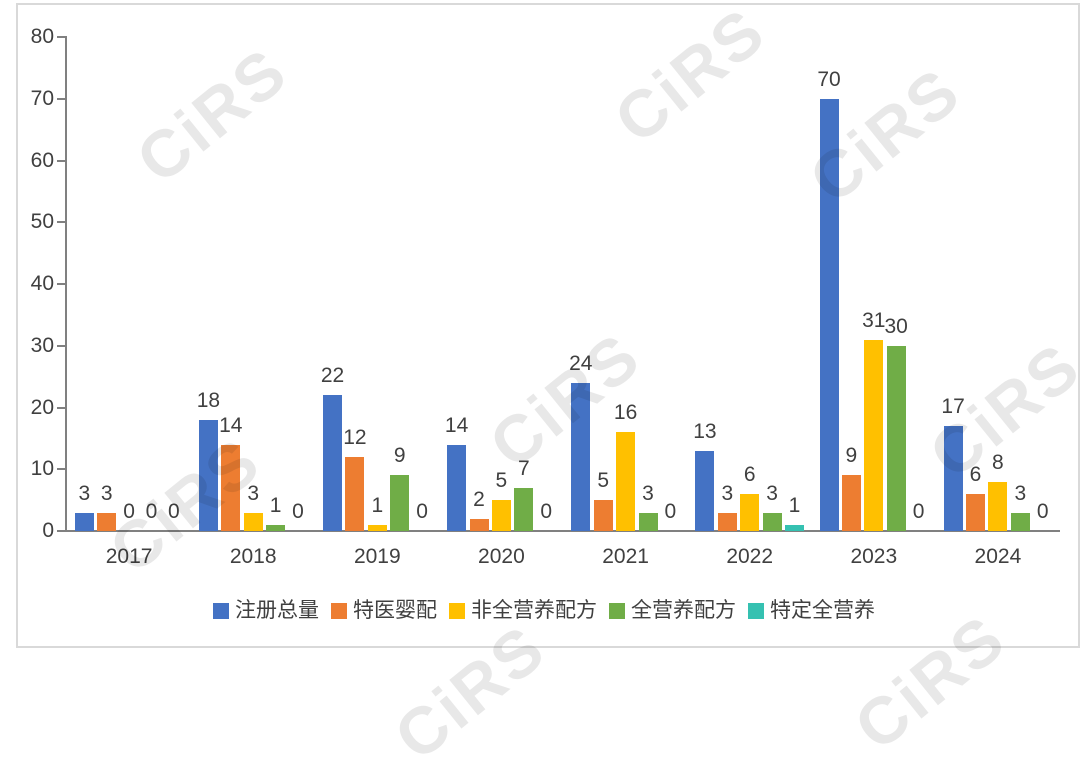  Describe the element at coordinates (562, 531) in the screenshot. I see `x-axis-line` at that location.